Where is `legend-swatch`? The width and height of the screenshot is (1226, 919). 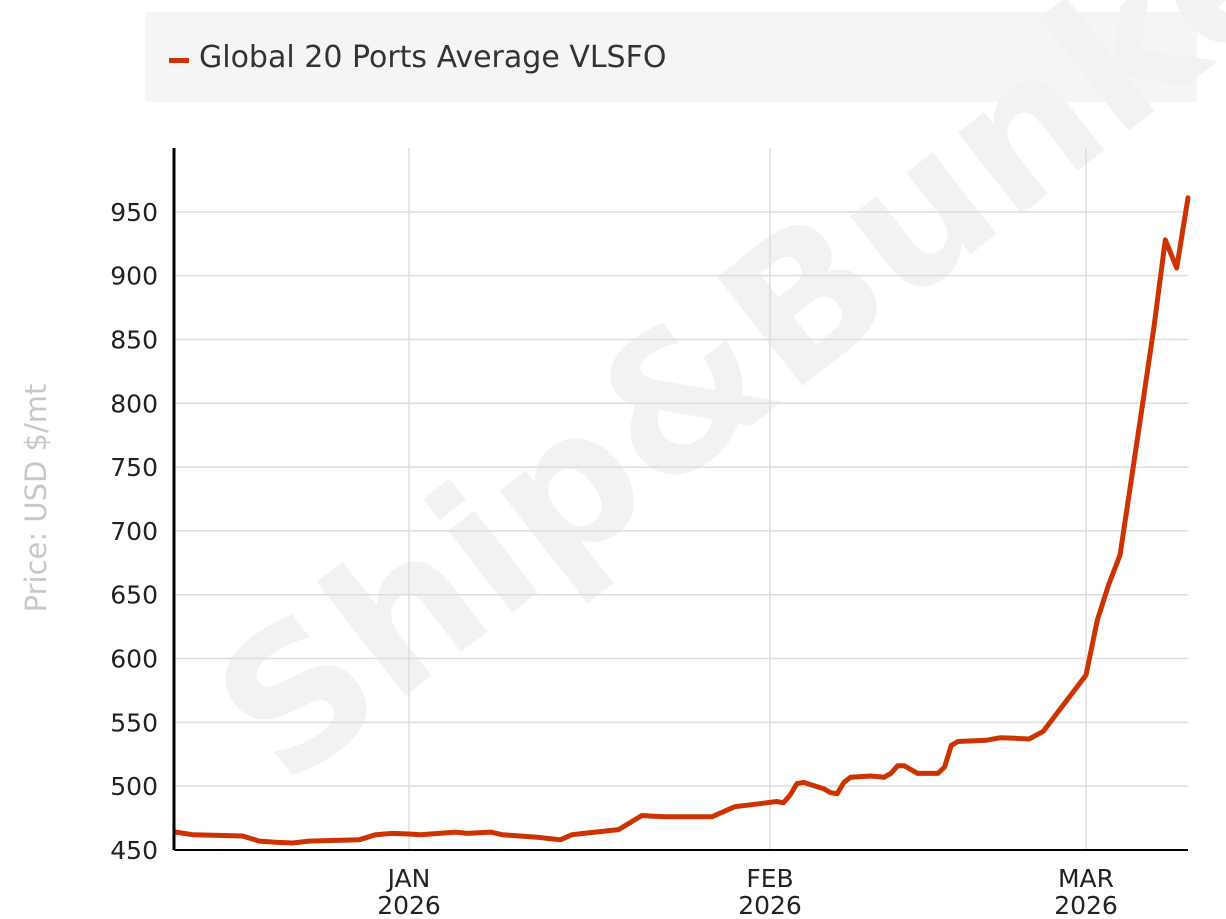
legend-swatch is located at coordinates (179, 60).